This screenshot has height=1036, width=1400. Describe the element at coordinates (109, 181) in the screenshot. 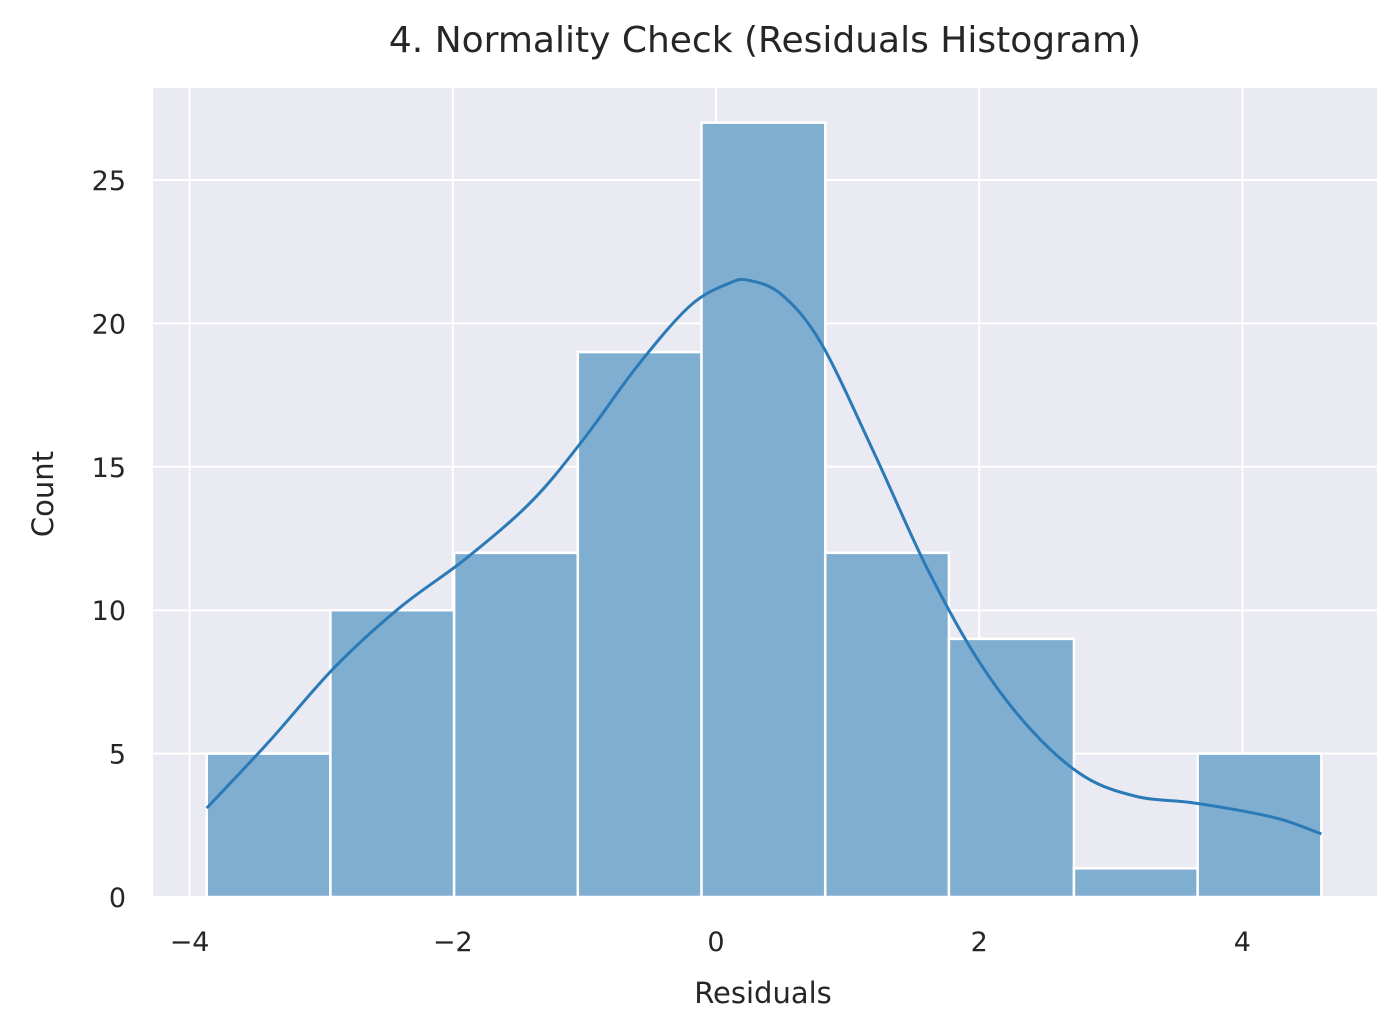

I see `y-tick-label: 25` at that location.